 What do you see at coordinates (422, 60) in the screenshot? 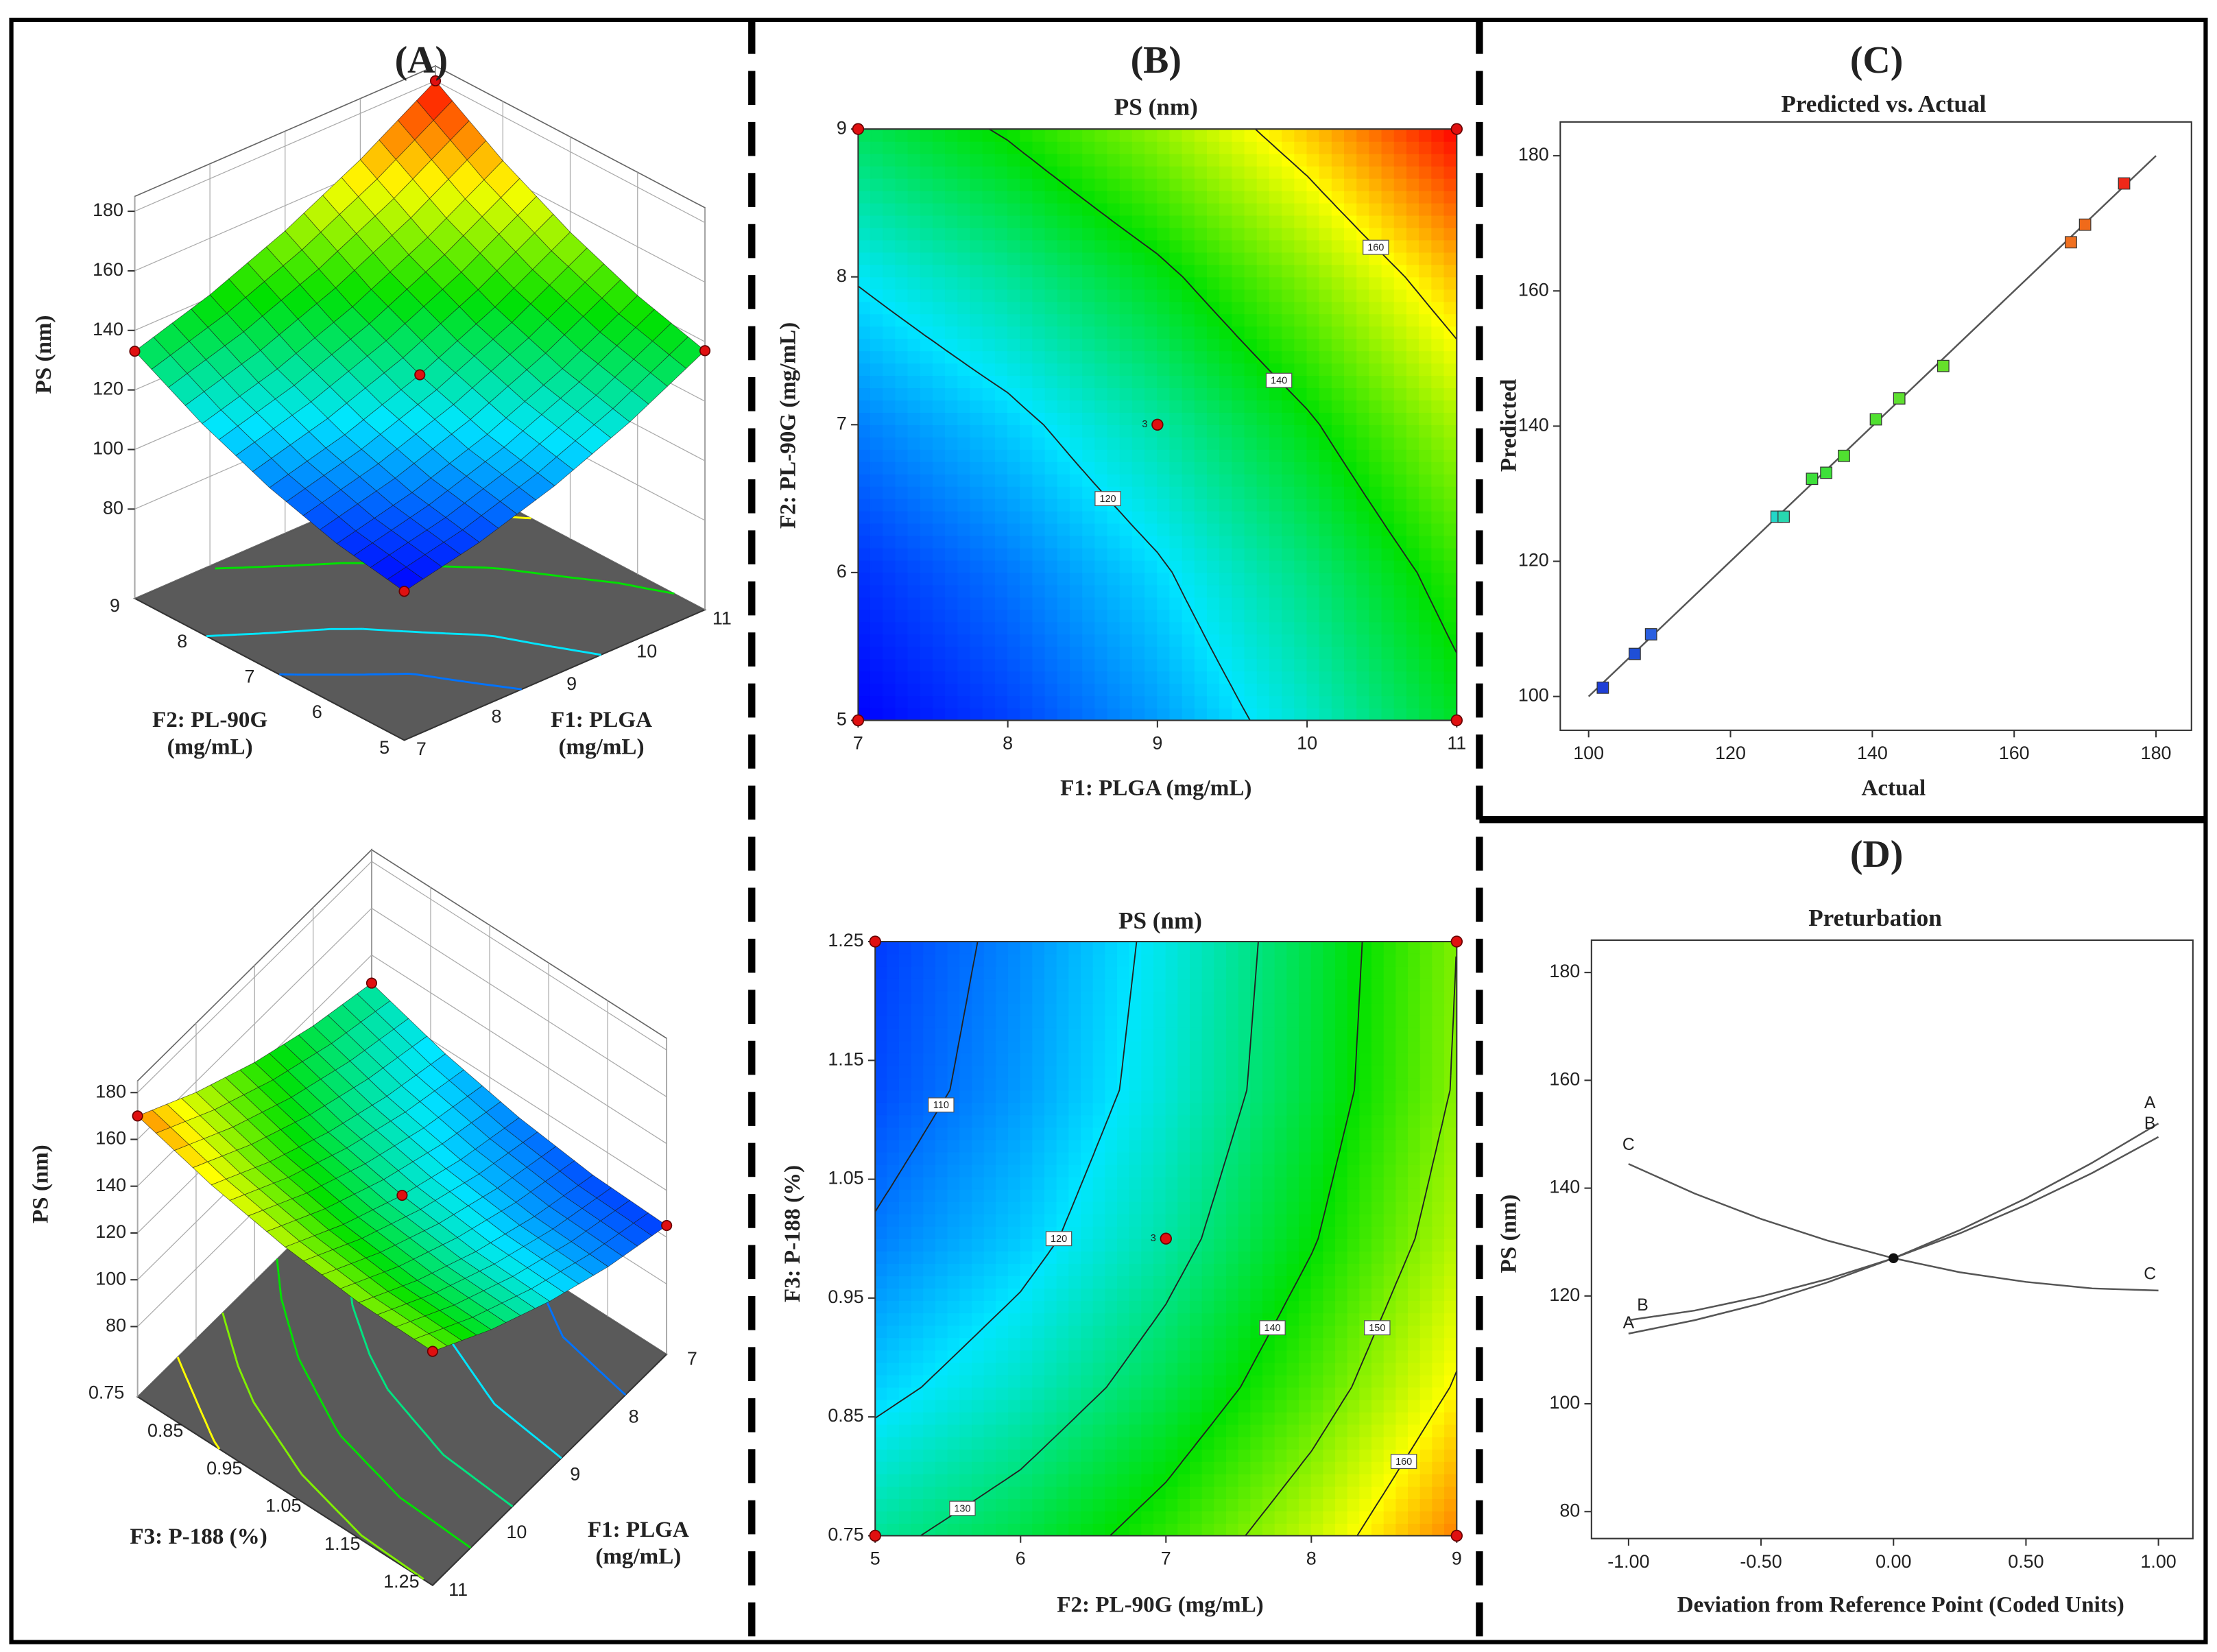
I see `panel-label: (A)` at bounding box center [422, 60].